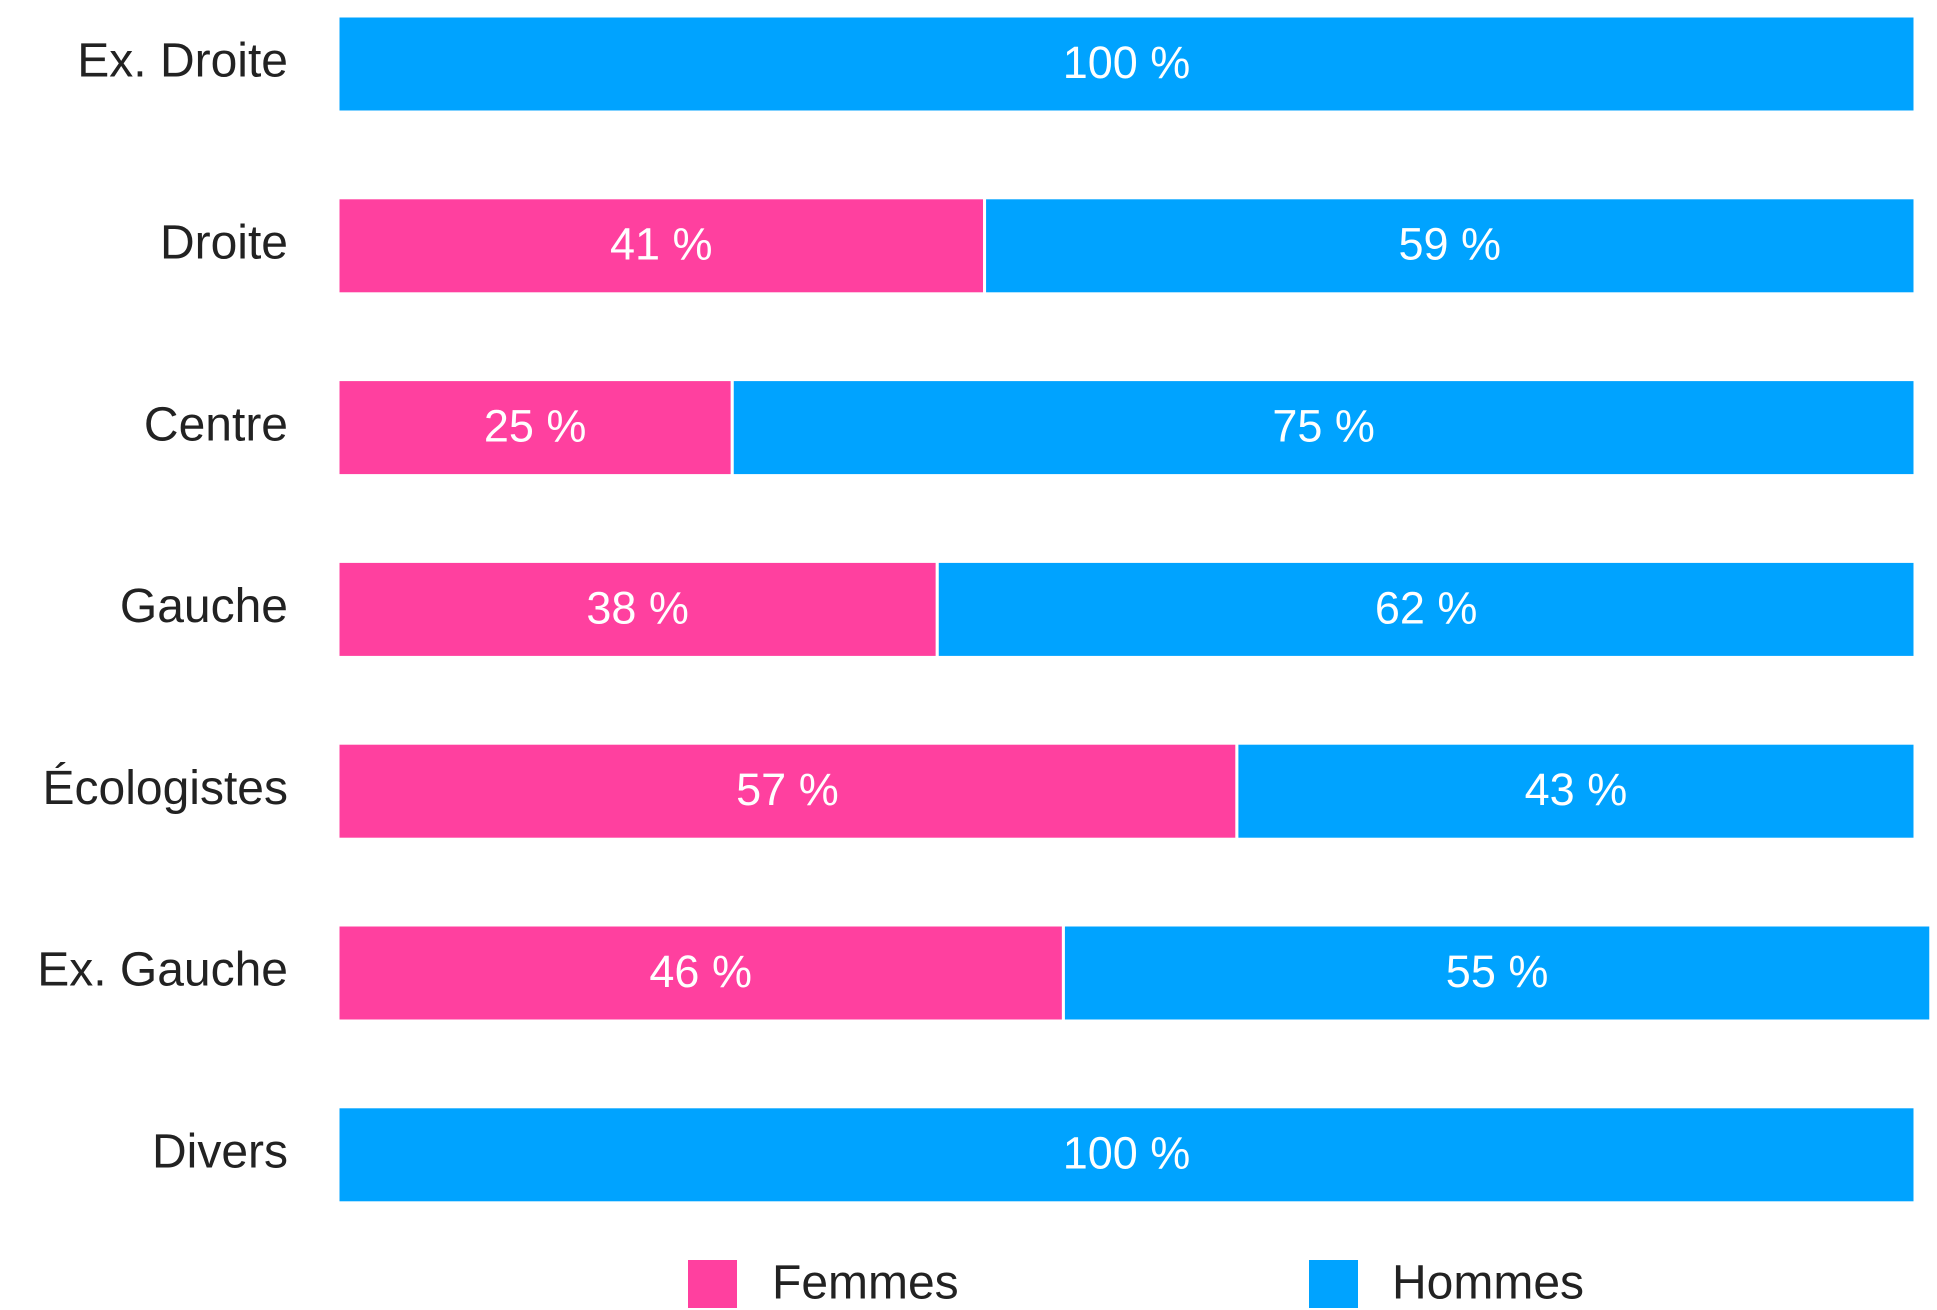 This screenshot has width=1937, height=1310. Describe the element at coordinates (1488, 1283) in the screenshot. I see `legend-label: Hommes` at that location.